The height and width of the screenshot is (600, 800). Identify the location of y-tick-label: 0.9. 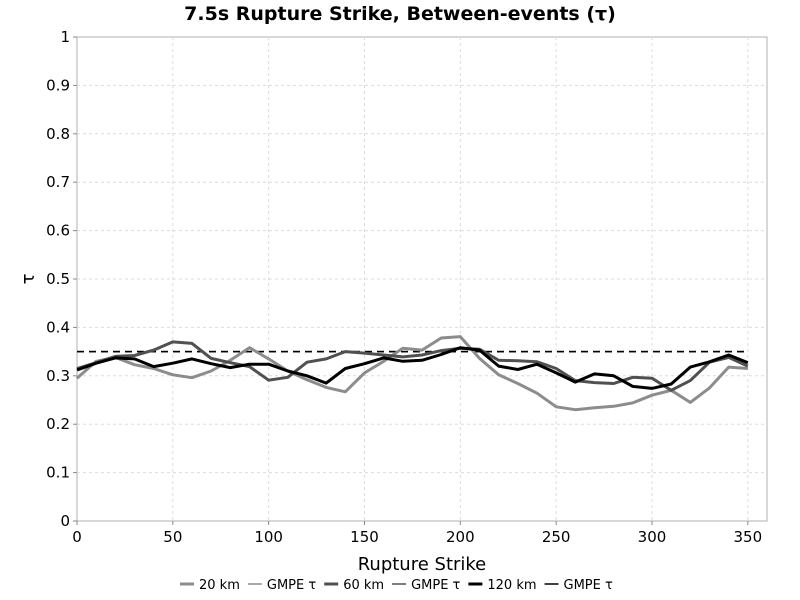
(58, 85).